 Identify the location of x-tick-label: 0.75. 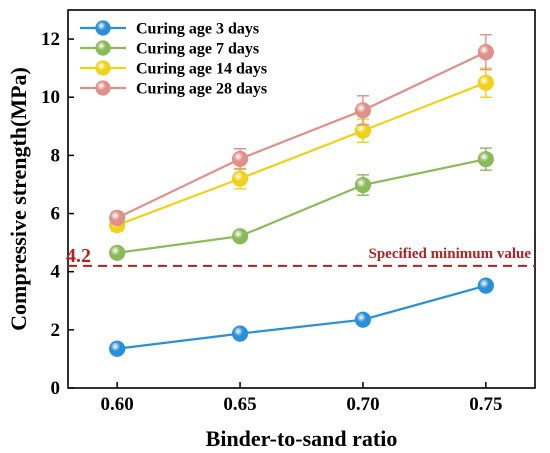
(485, 404).